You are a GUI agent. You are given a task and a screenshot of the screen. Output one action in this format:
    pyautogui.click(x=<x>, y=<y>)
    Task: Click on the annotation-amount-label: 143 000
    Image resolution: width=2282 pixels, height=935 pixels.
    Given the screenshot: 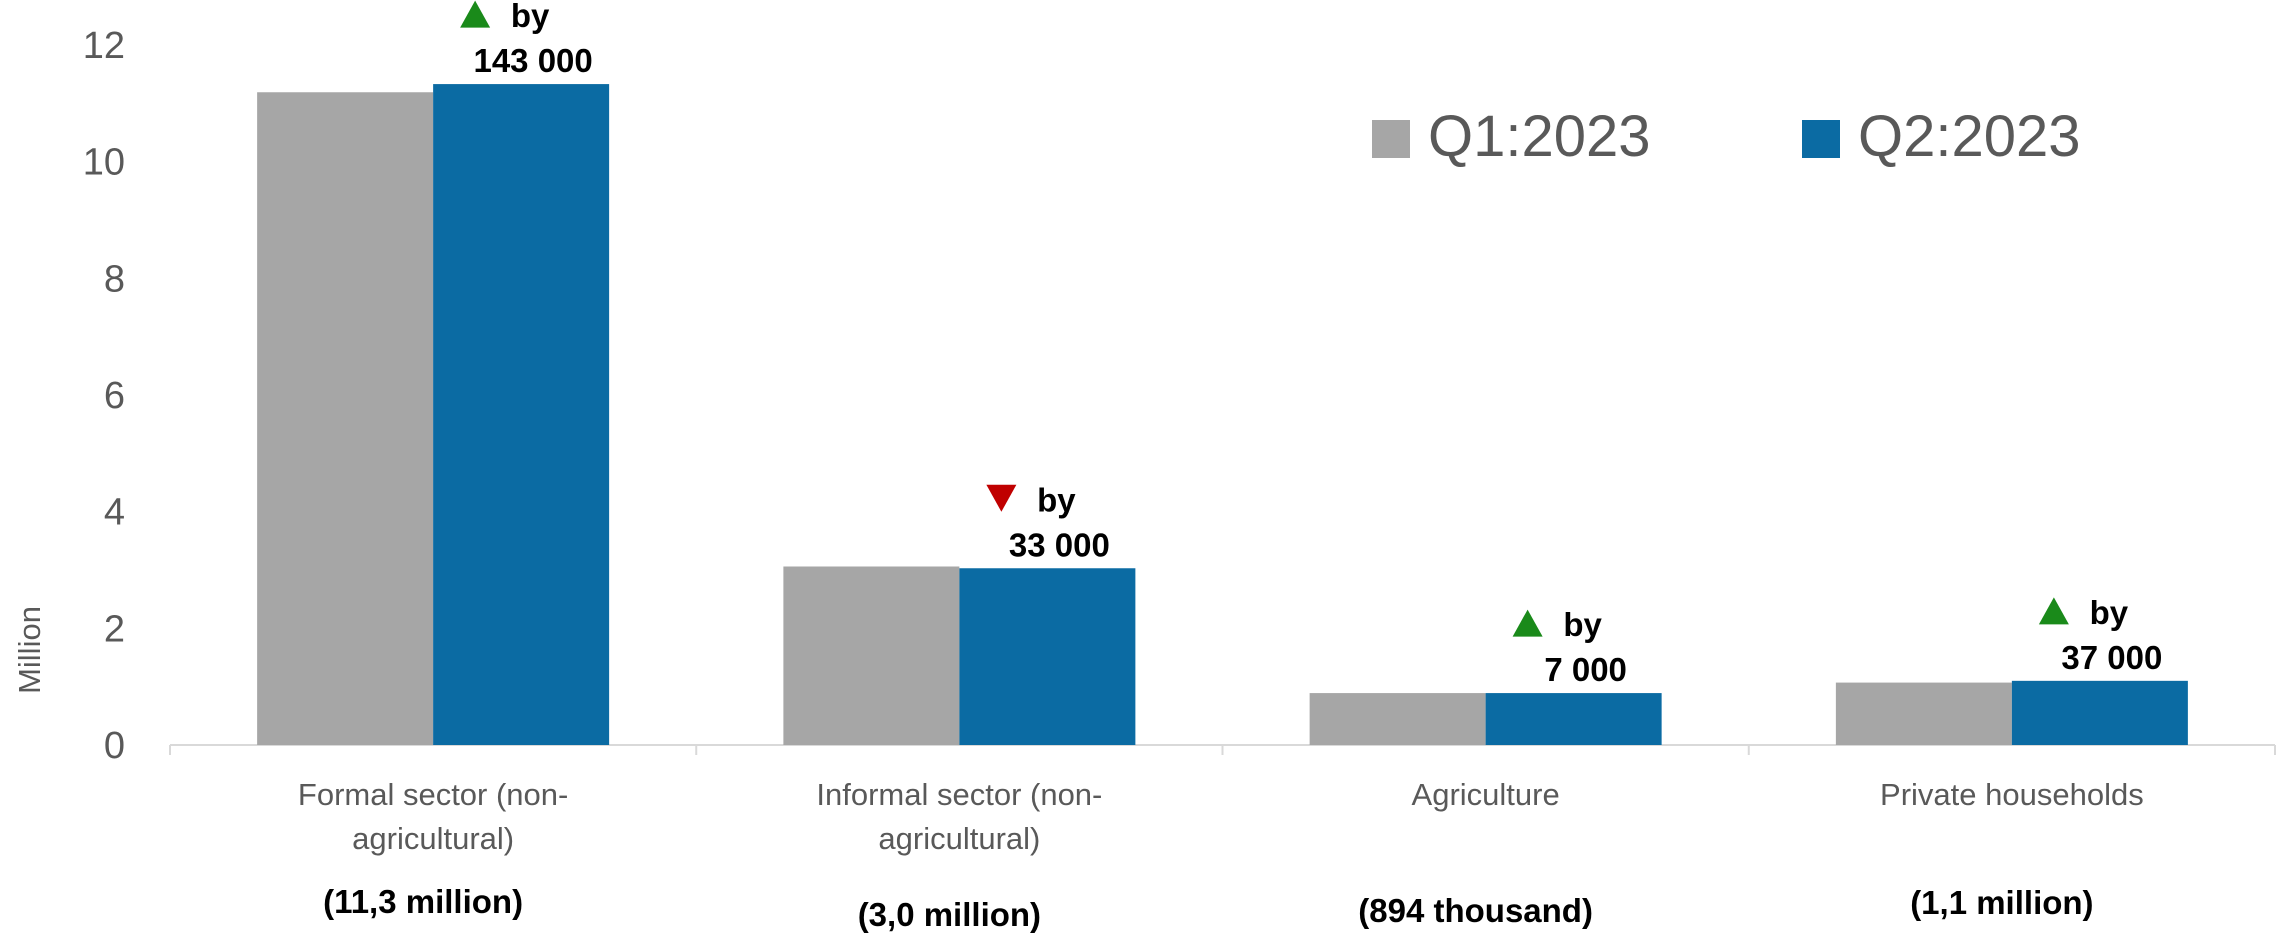 What is the action you would take?
    pyautogui.click(x=532, y=60)
    